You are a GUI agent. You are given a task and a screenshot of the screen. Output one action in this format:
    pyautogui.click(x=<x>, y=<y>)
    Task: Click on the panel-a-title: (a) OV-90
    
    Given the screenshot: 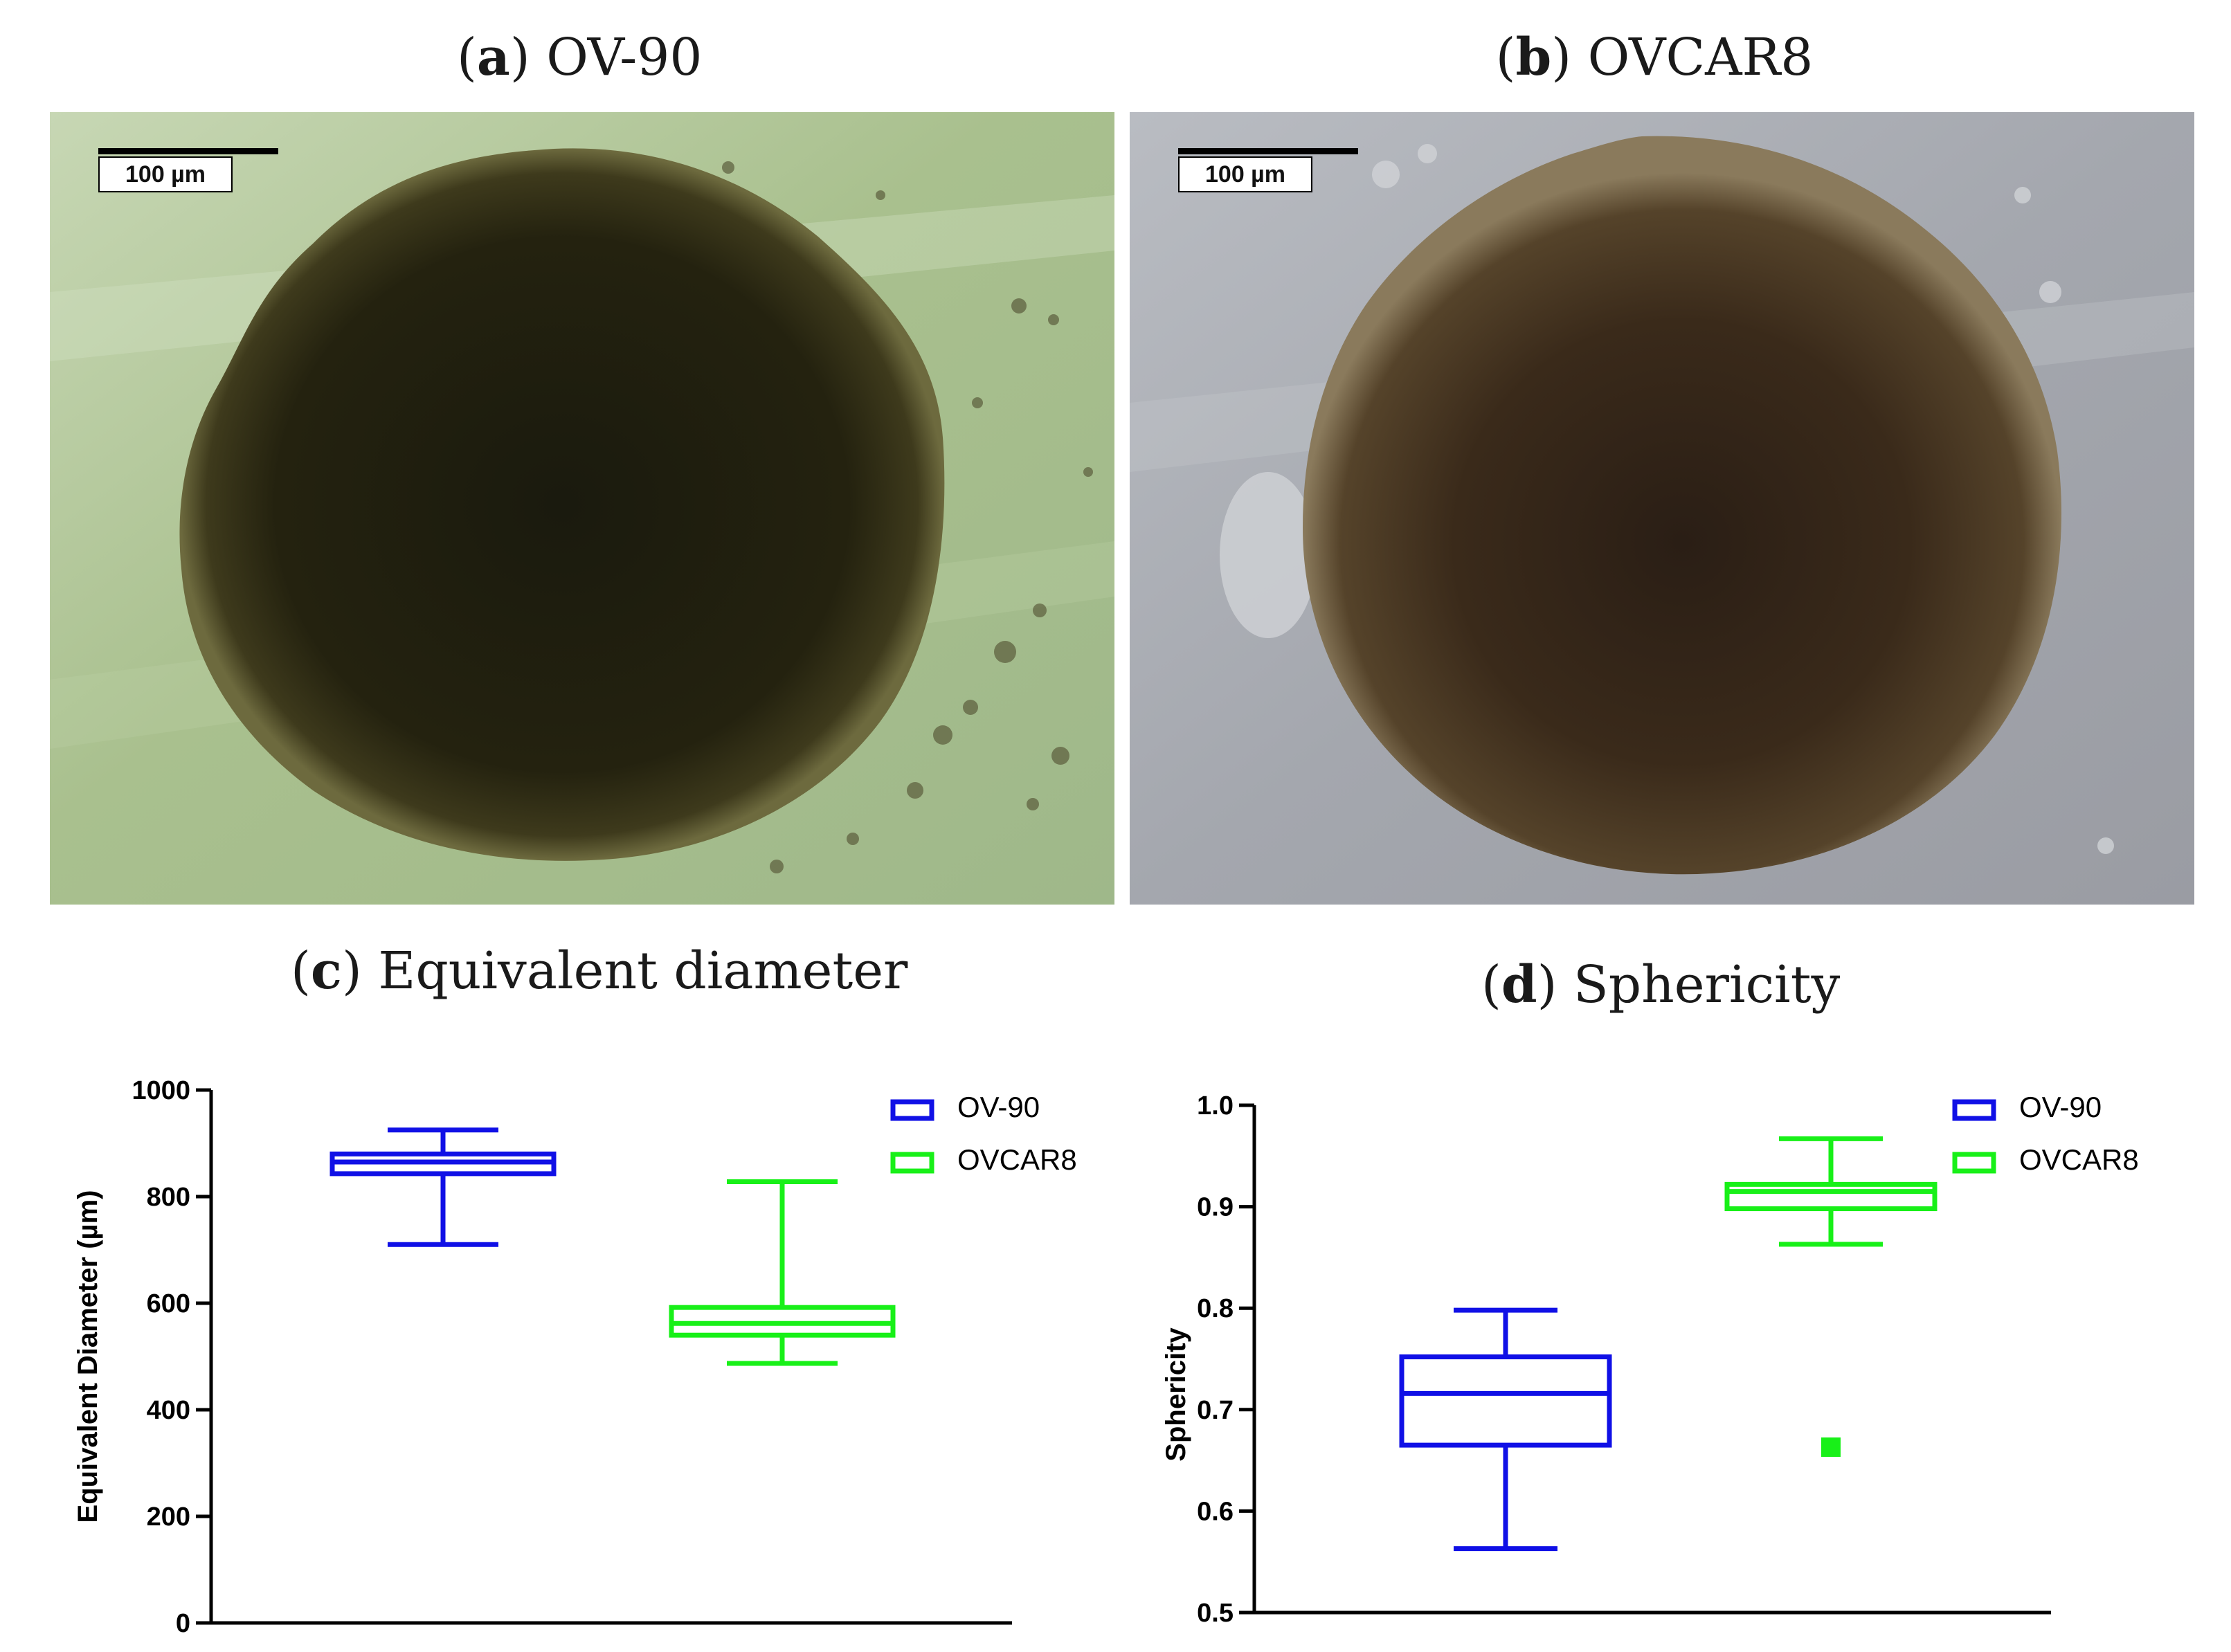 What is the action you would take?
    pyautogui.click(x=580, y=58)
    